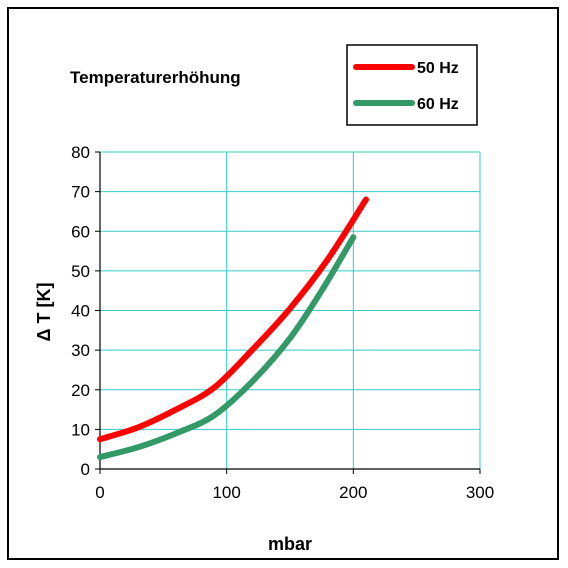 The image size is (568, 568). What do you see at coordinates (80, 152) in the screenshot?
I see `y-tick-label: 80` at bounding box center [80, 152].